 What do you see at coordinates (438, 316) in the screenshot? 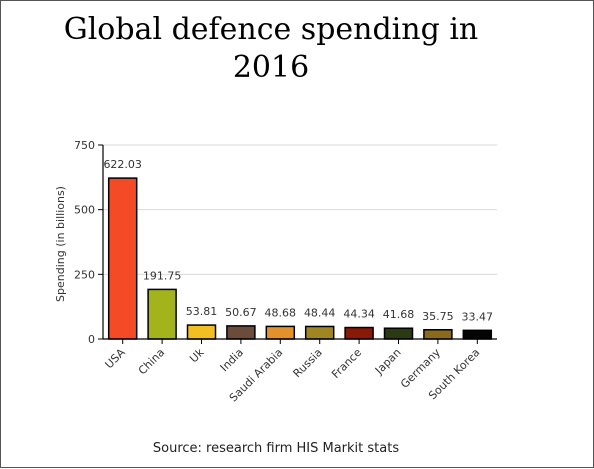
I see `value-label: 35.75` at bounding box center [438, 316].